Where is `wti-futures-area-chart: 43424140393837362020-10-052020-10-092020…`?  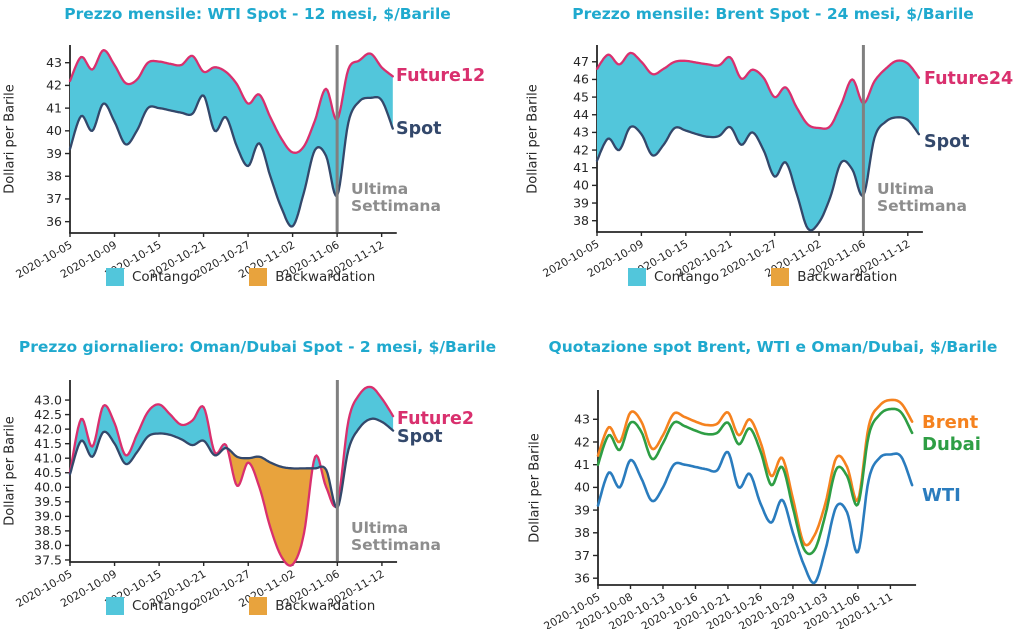
wti-futures-area-chart: 43424140393837362020-10-052020-10-092020… is located at coordinates (205, 163).